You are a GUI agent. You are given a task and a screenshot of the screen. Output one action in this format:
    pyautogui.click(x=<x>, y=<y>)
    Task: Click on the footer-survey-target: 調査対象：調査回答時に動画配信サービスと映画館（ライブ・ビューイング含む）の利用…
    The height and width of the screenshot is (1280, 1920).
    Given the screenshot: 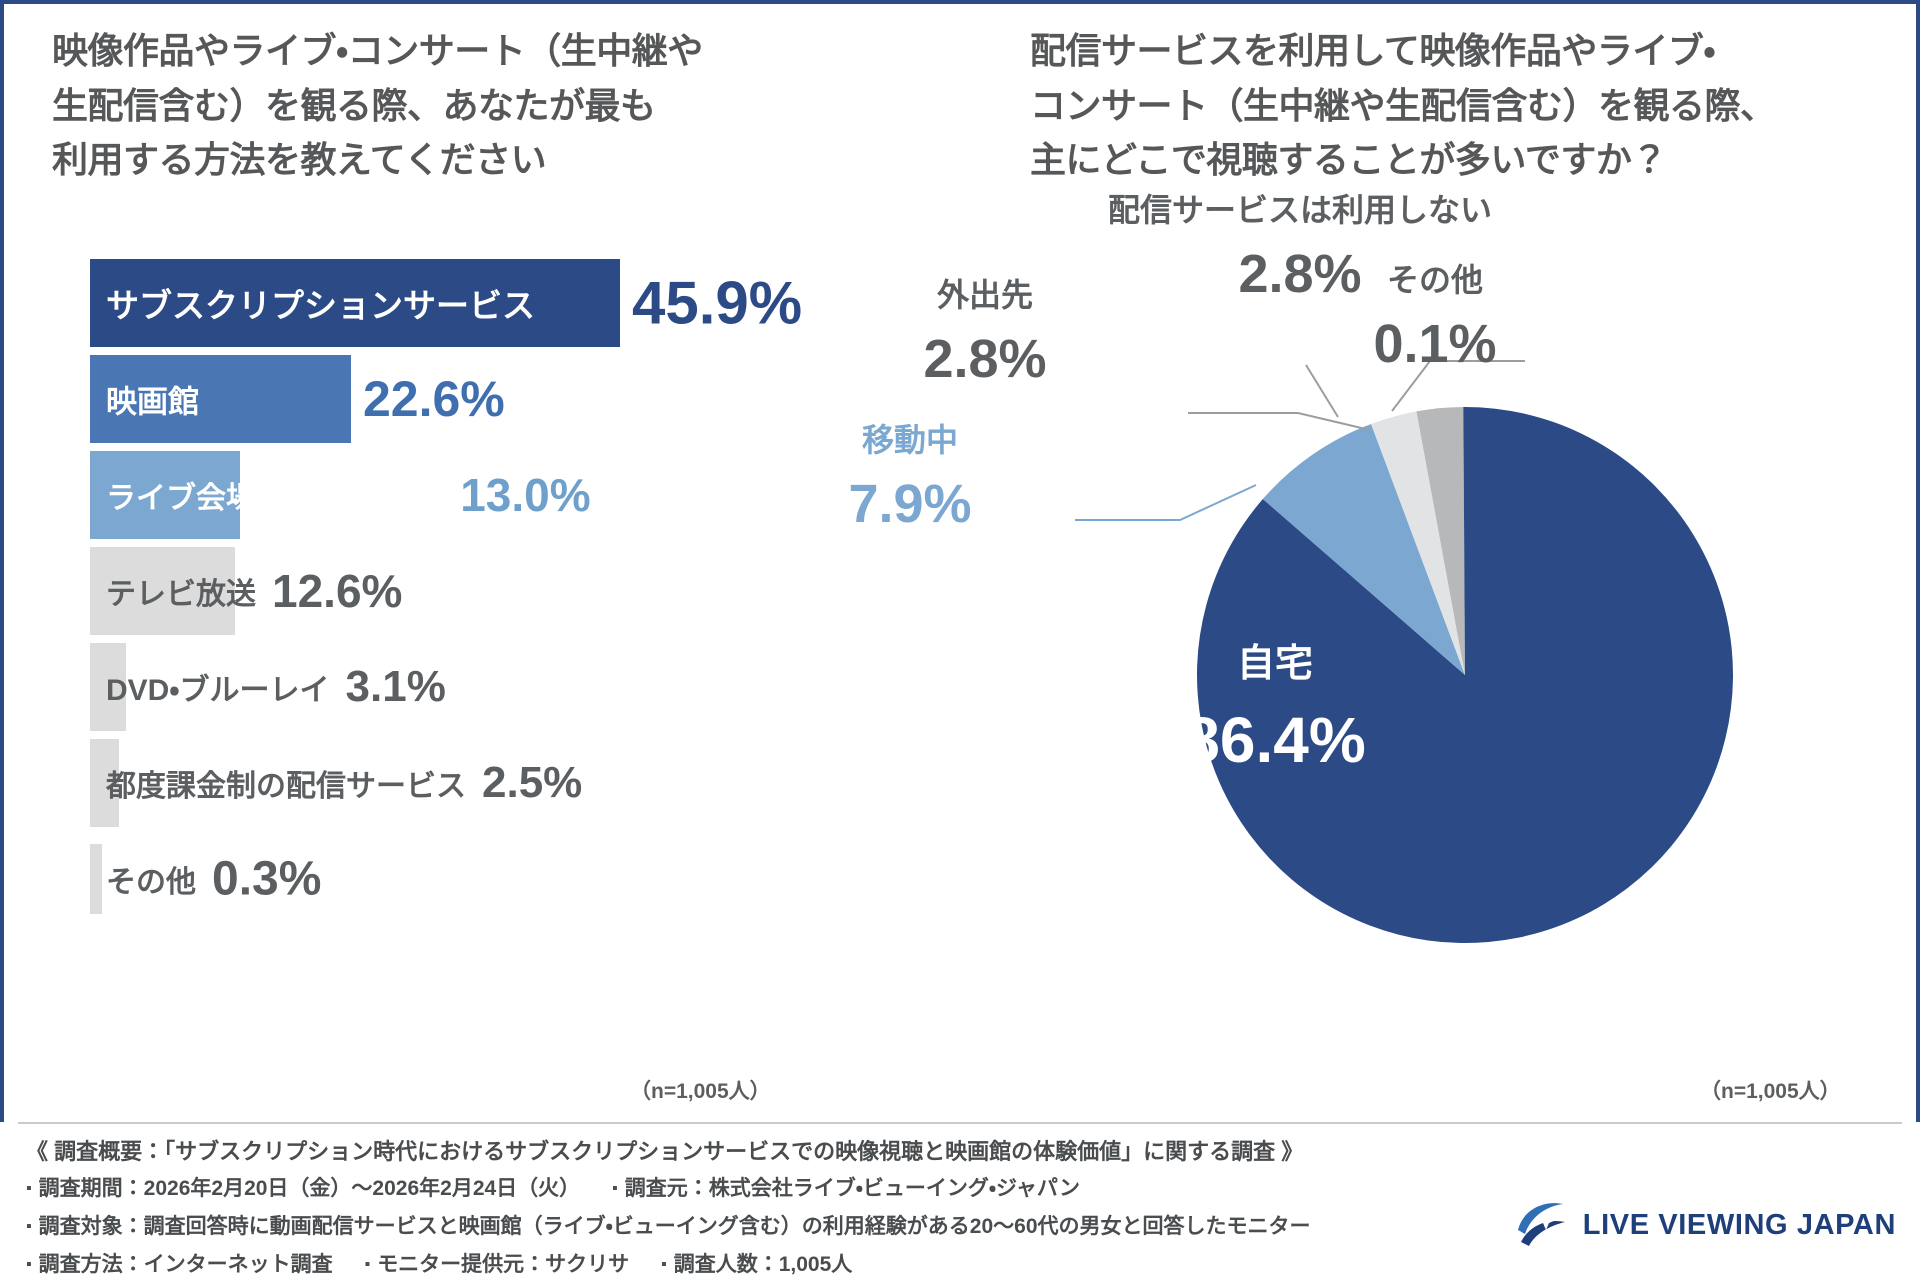 What is the action you would take?
    pyautogui.click(x=668, y=1226)
    